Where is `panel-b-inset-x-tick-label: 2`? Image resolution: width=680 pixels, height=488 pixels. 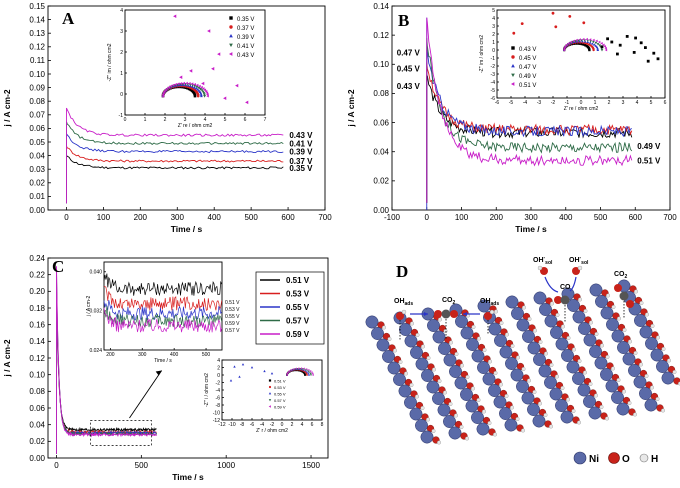
panel-b-inset-x-tick-label: 2 is located at coordinates (609, 103).